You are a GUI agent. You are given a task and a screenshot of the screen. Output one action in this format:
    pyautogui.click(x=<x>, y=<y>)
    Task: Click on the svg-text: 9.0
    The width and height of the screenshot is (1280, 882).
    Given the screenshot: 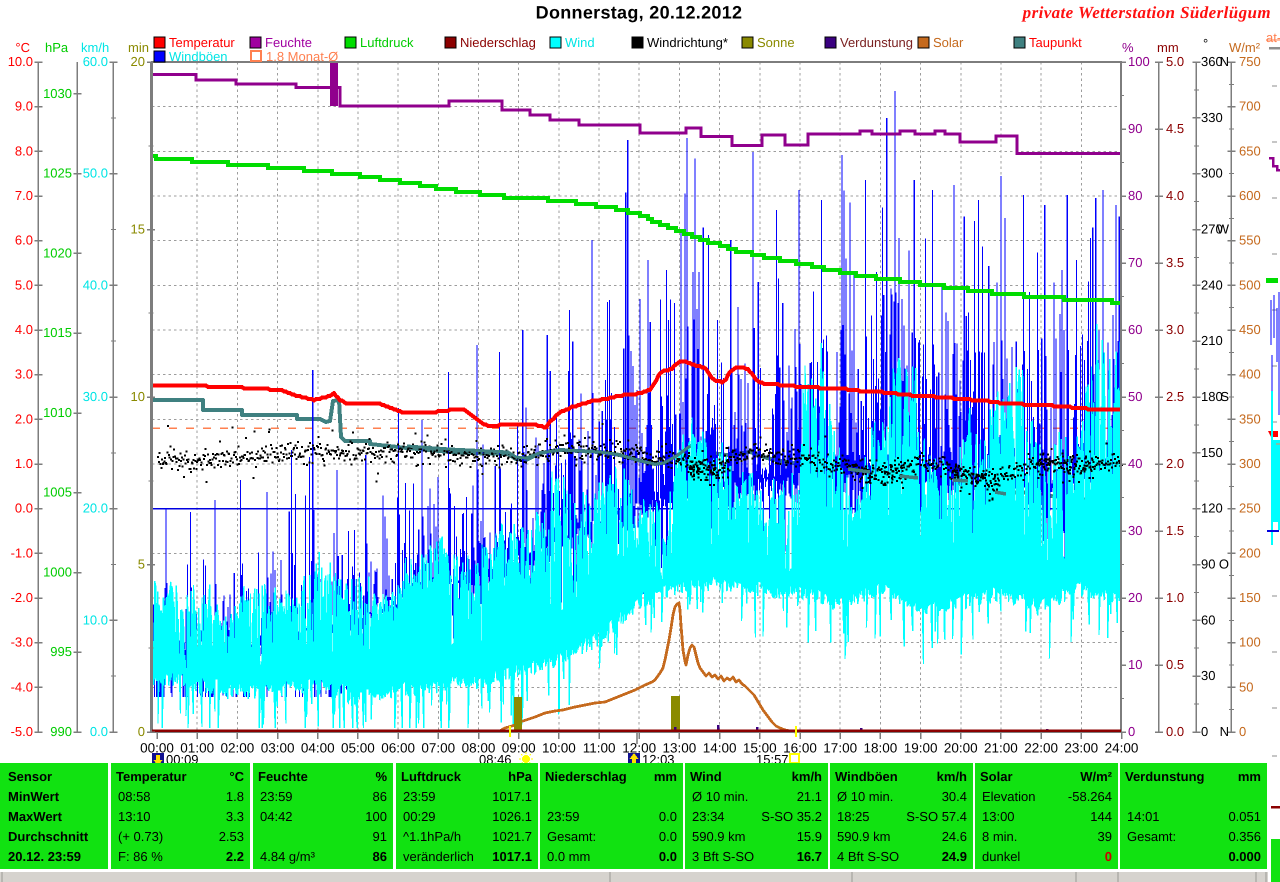 What is the action you would take?
    pyautogui.click(x=24, y=106)
    